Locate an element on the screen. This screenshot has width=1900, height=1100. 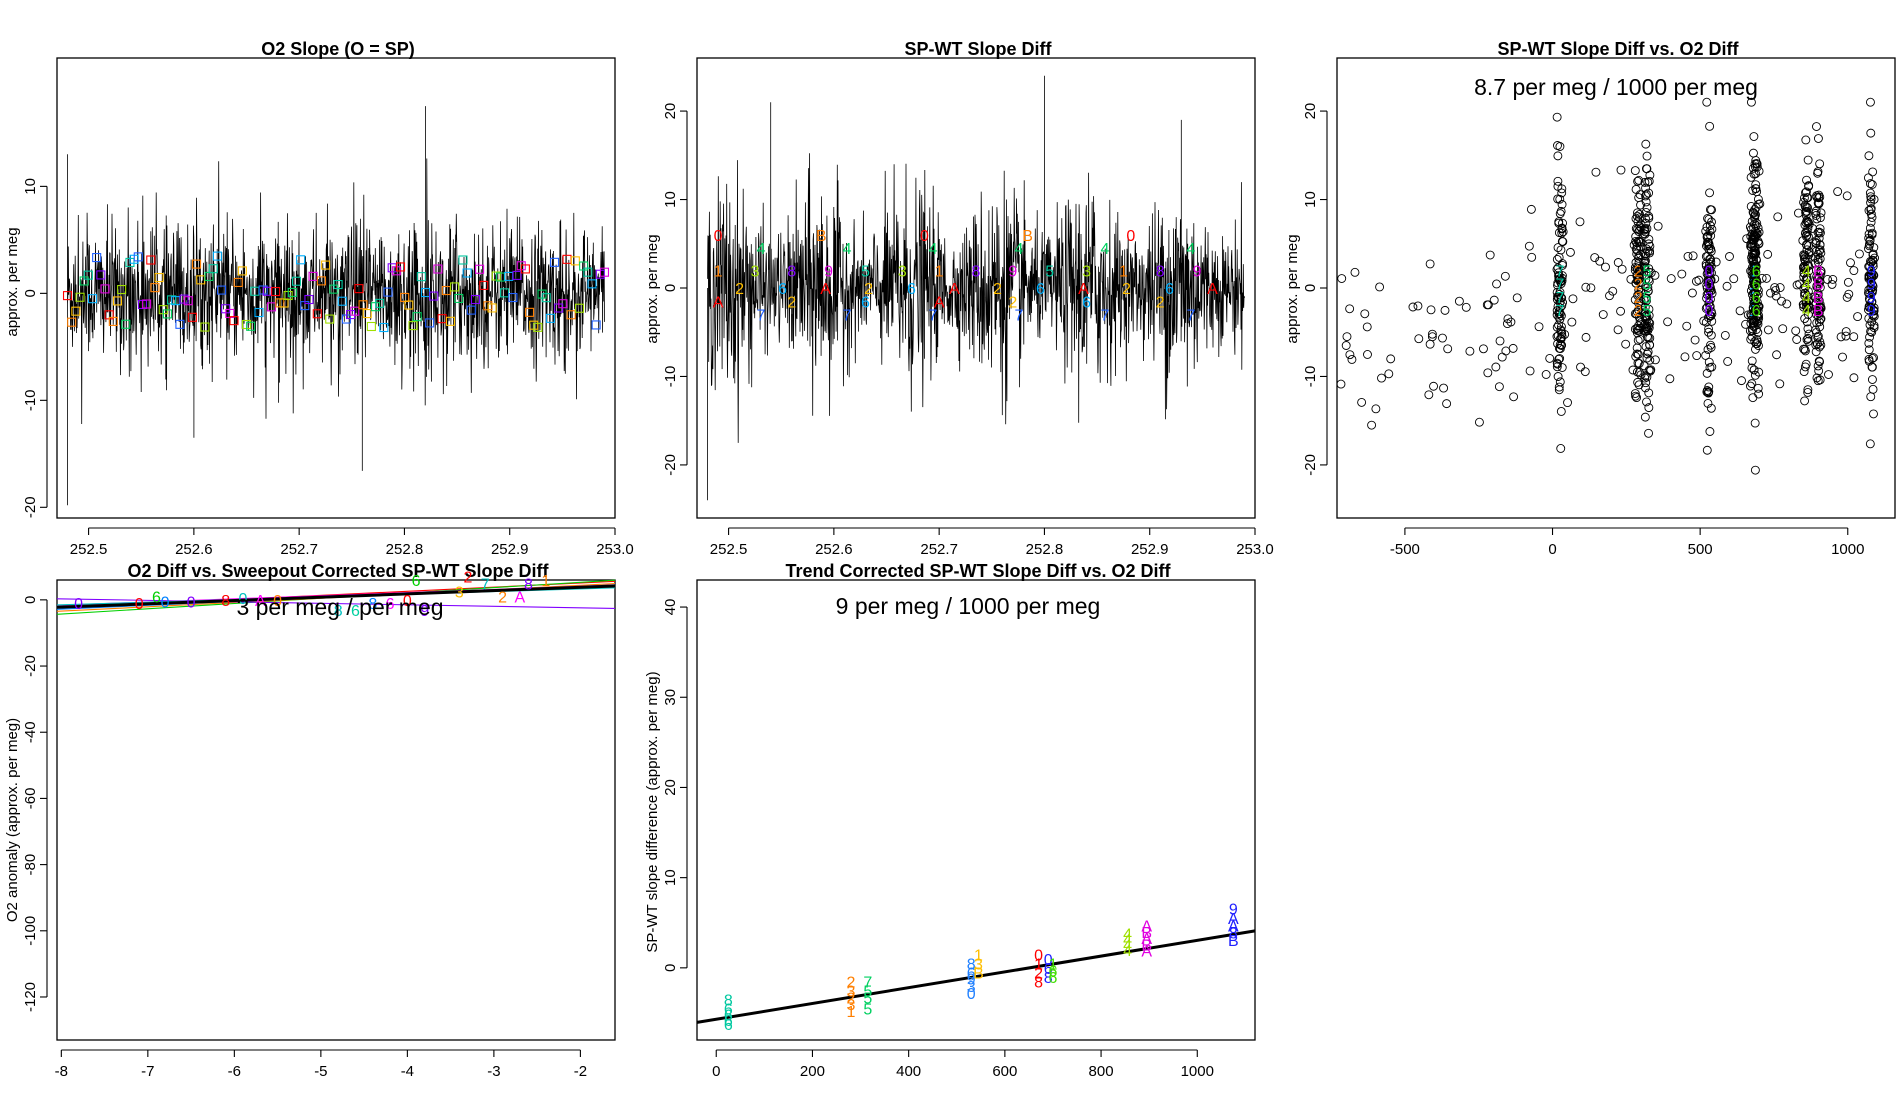
data-label: 8 is located at coordinates (791, 271).